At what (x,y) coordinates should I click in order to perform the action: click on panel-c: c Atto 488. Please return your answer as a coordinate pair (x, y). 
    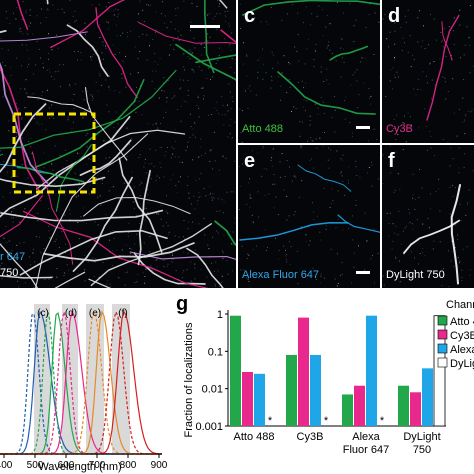
    Looking at the image, I should click on (309, 71).